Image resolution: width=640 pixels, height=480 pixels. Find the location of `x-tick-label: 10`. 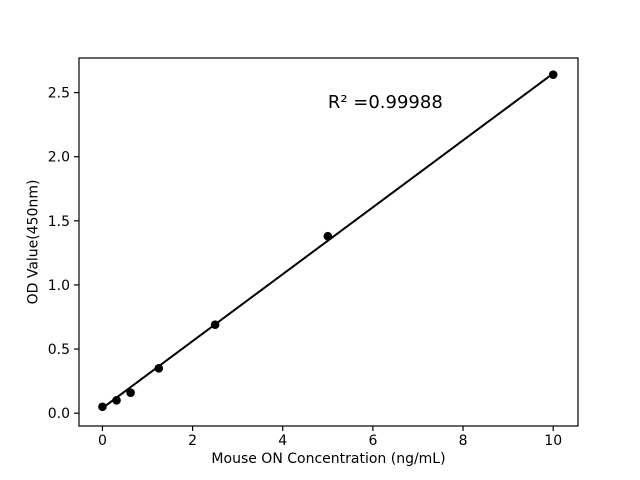

x-tick-label: 10 is located at coordinates (553, 441).